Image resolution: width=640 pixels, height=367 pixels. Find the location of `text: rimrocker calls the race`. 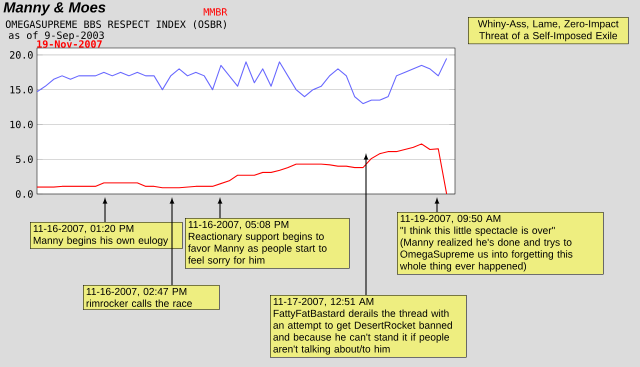

text: rimrocker calls the race is located at coordinates (139, 303).